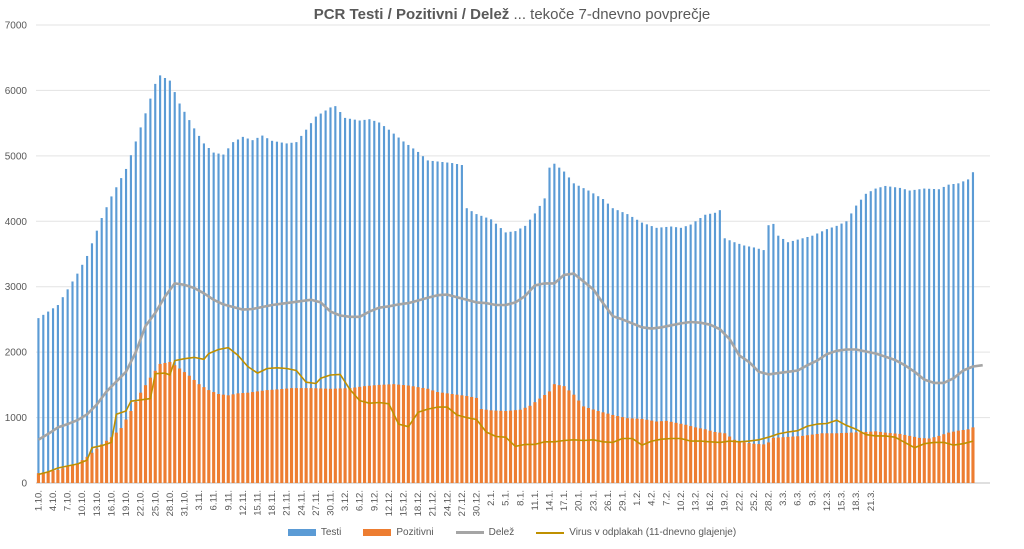 The width and height of the screenshot is (1024, 549). What do you see at coordinates (636, 532) in the screenshot?
I see `legend-item-virus: Virus v odplakah (11-dnevno glajenje)` at bounding box center [636, 532].